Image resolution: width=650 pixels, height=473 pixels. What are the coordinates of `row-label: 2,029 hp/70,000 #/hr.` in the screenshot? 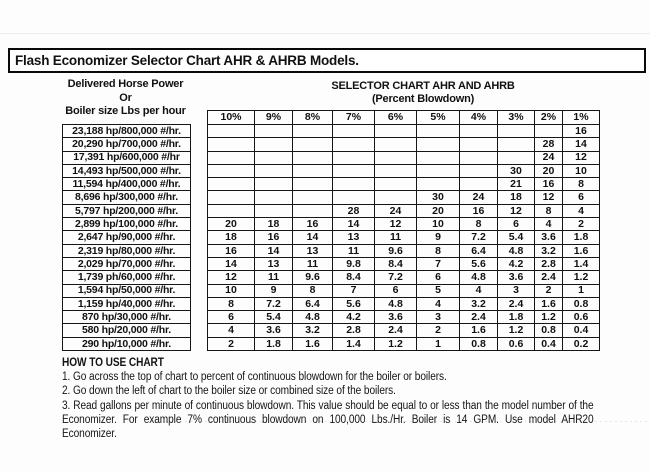 It's located at (126, 264).